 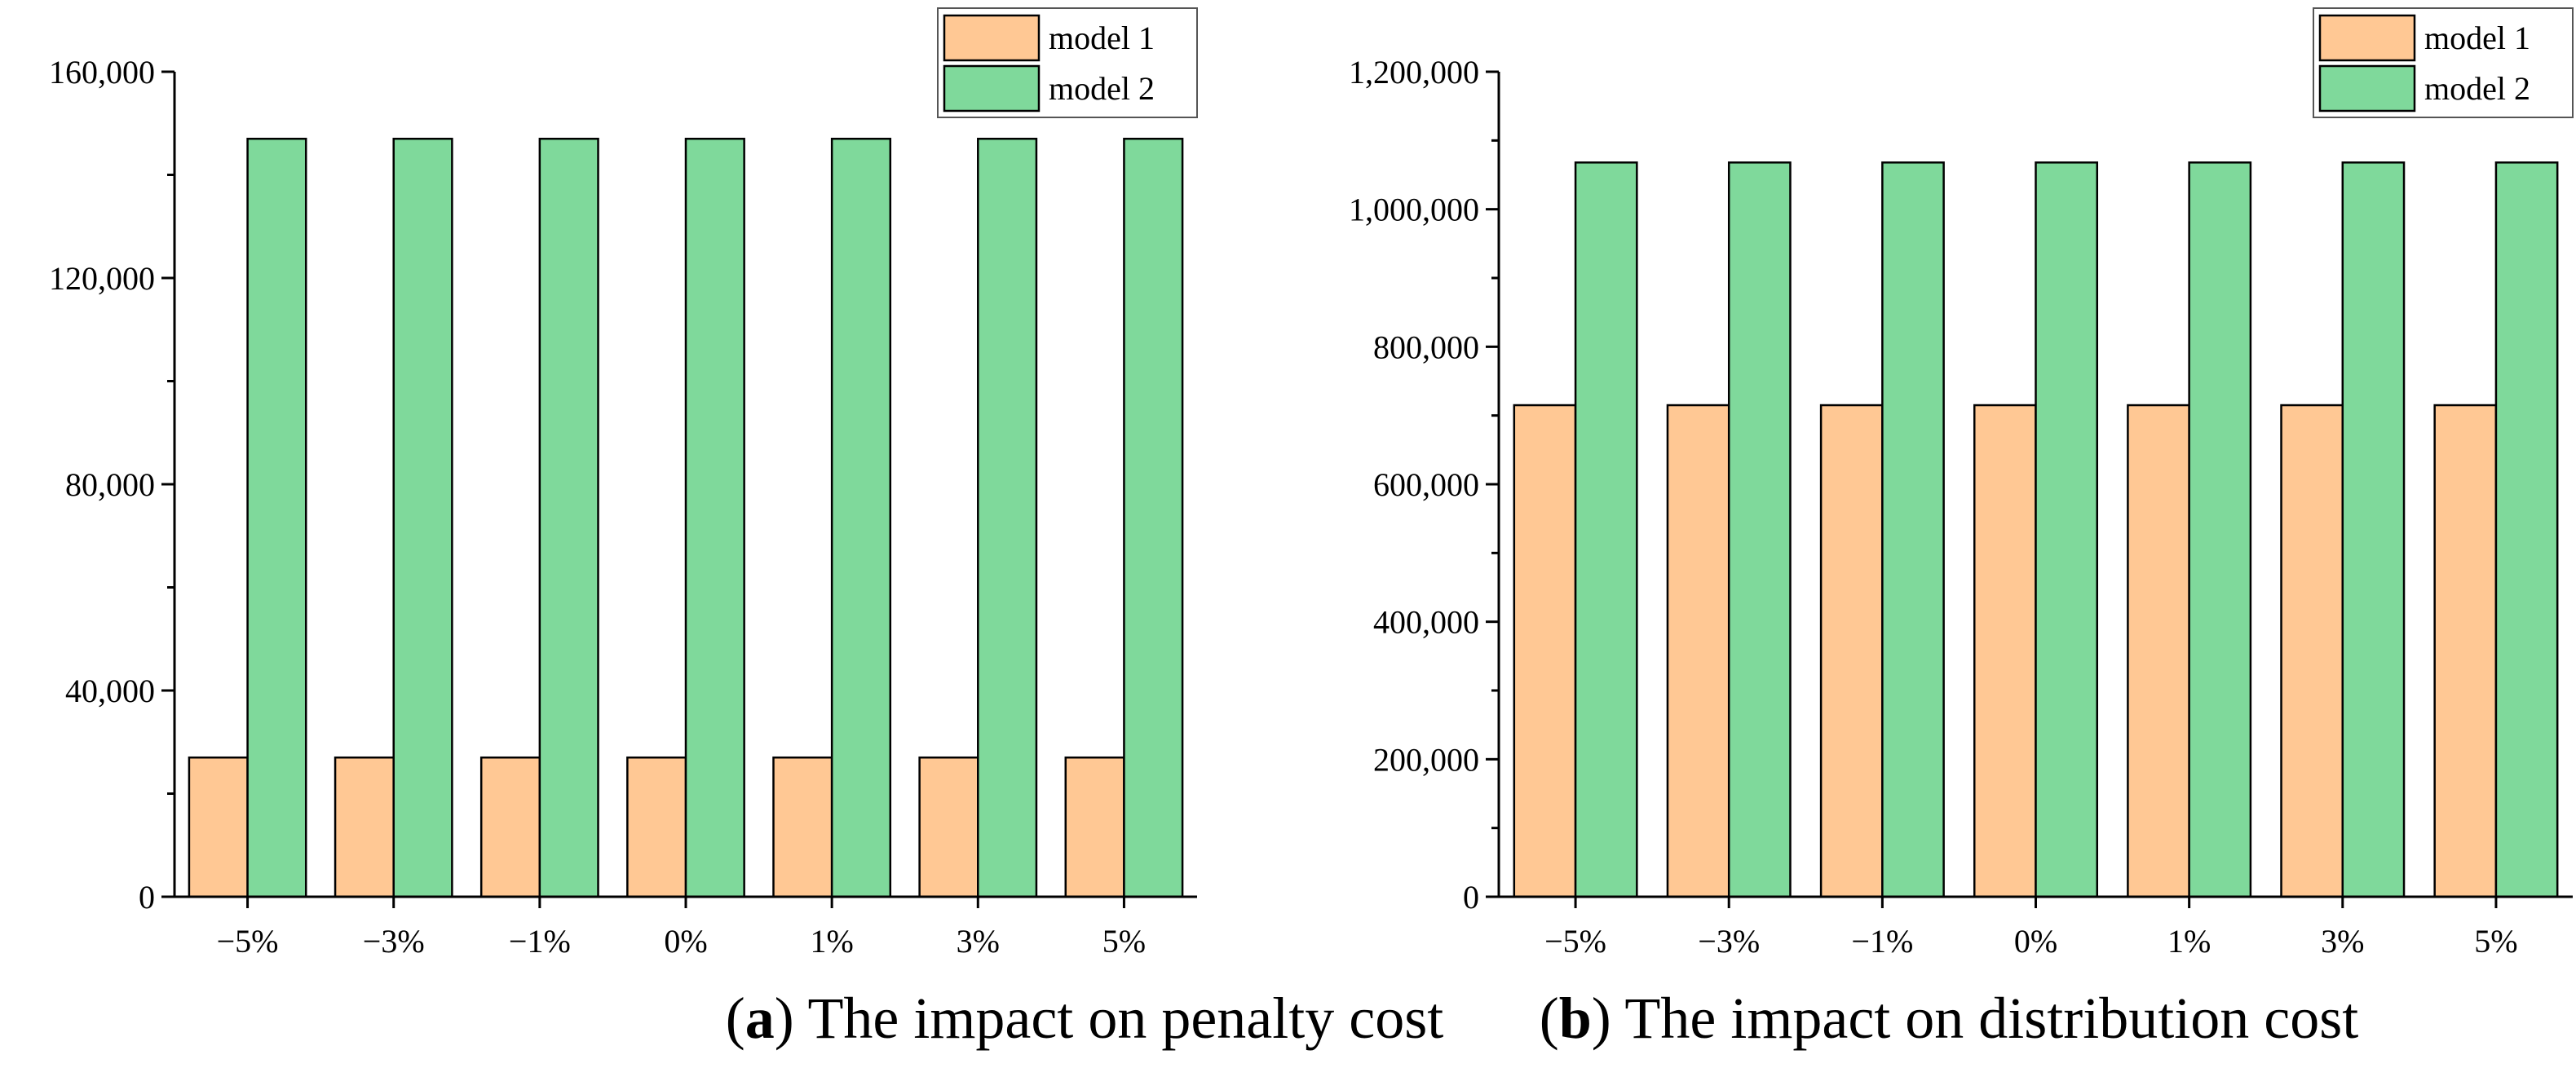 I want to click on panel-b-y-tick-label-3: 600,000, so click(x=1426, y=484).